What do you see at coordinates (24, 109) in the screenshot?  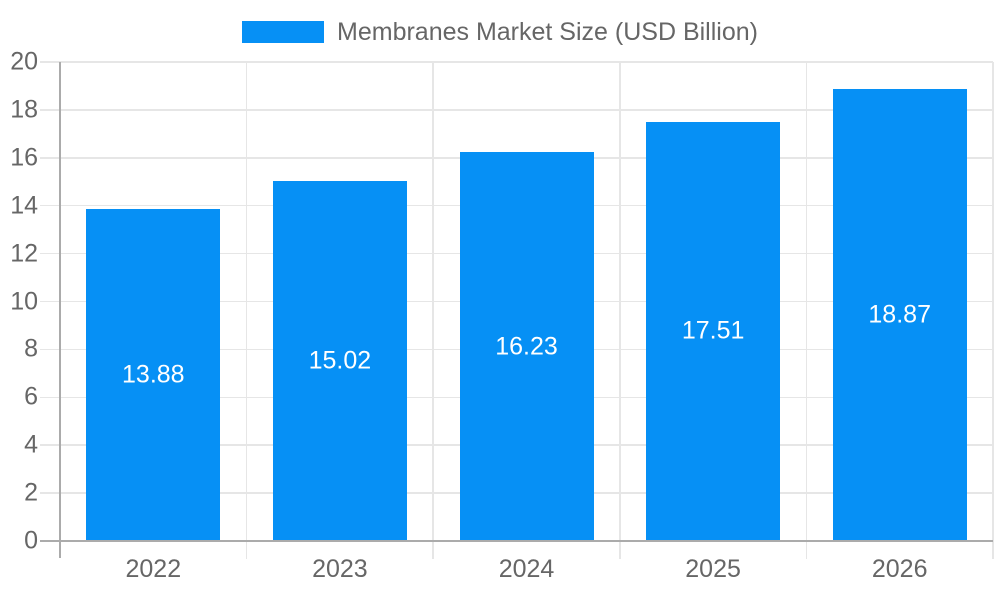 I see `y-axis-tick-label: 18` at bounding box center [24, 109].